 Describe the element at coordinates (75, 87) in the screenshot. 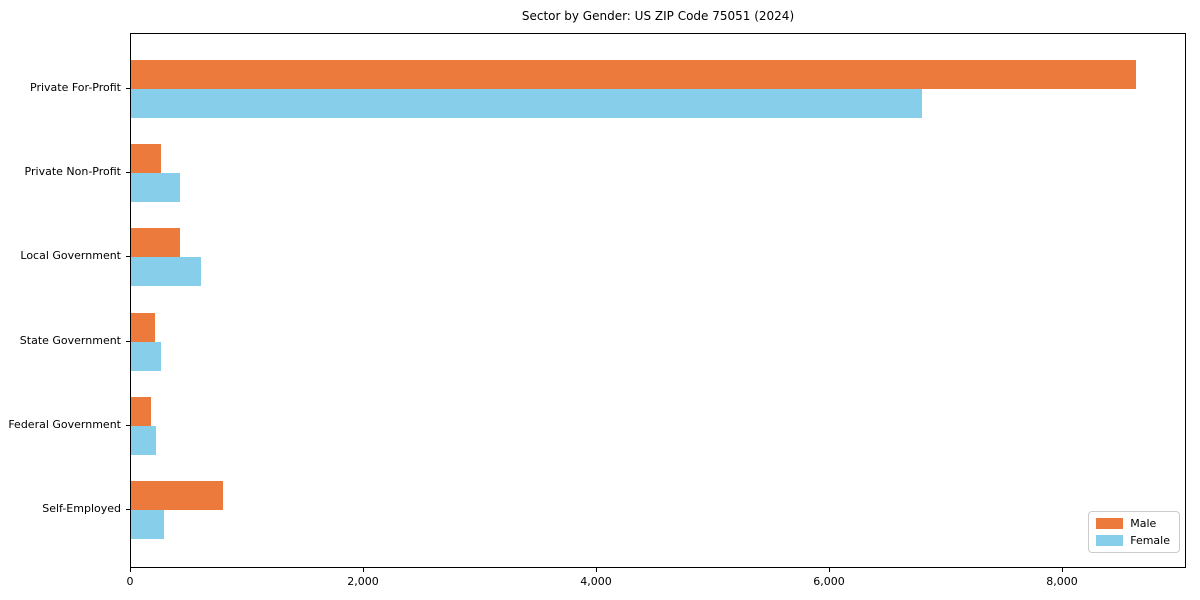

I see `ytick-label-0: Private For-Profit` at that location.